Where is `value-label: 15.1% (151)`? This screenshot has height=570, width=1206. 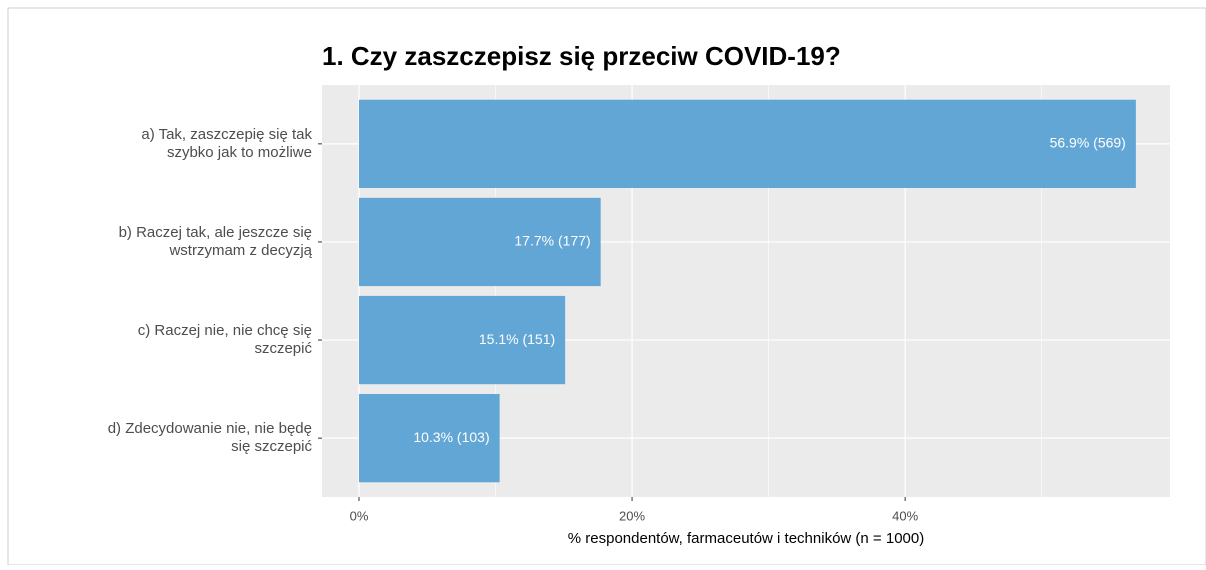
value-label: 15.1% (151) is located at coordinates (517, 339).